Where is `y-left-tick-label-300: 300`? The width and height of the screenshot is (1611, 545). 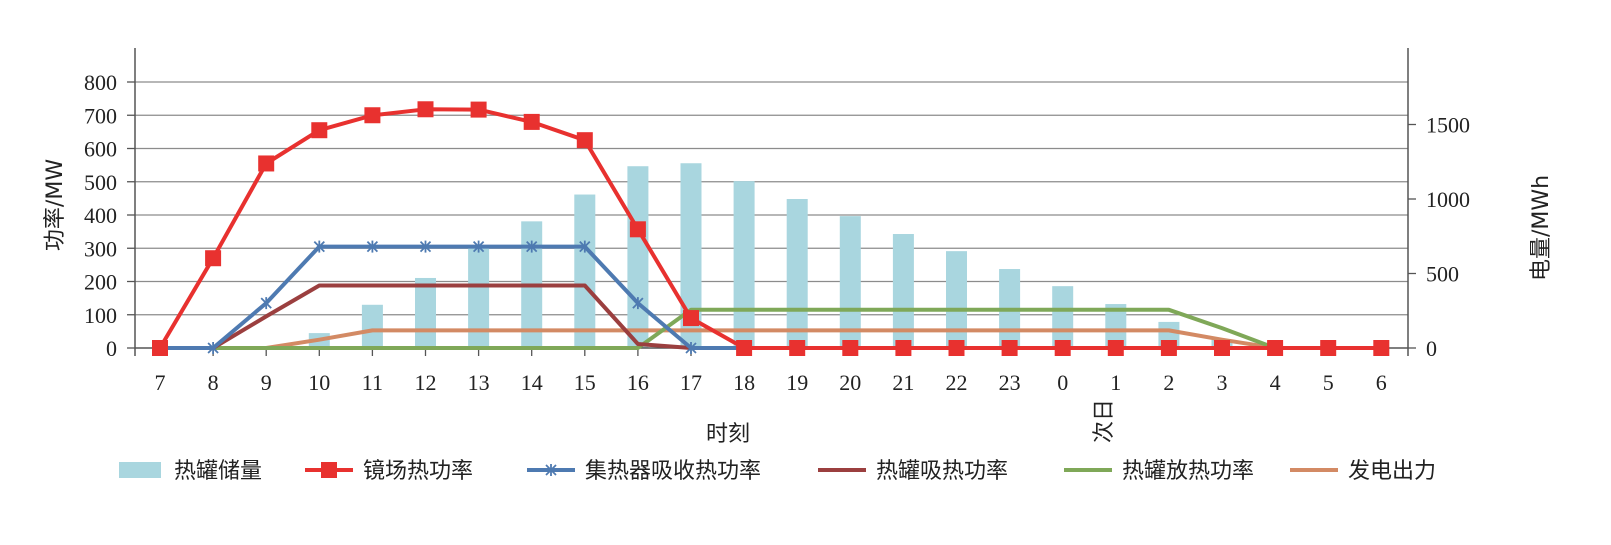
y-left-tick-label-300: 300 is located at coordinates (100, 248).